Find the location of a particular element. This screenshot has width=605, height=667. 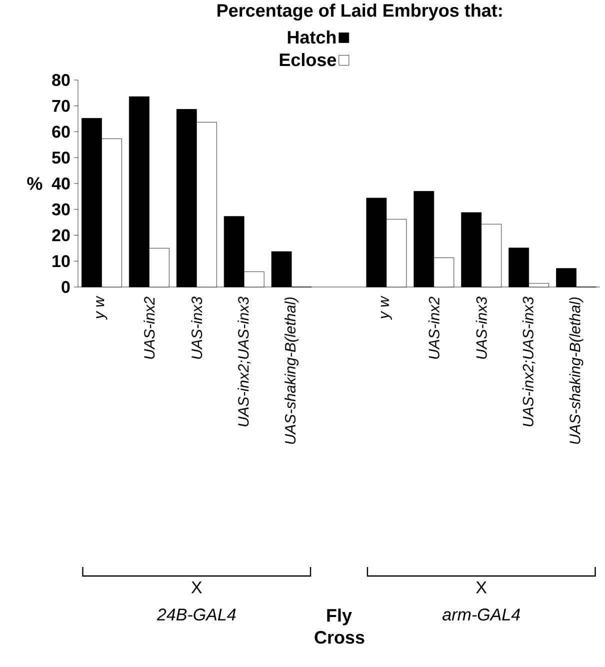

legend-label: Hatch is located at coordinates (312, 37).